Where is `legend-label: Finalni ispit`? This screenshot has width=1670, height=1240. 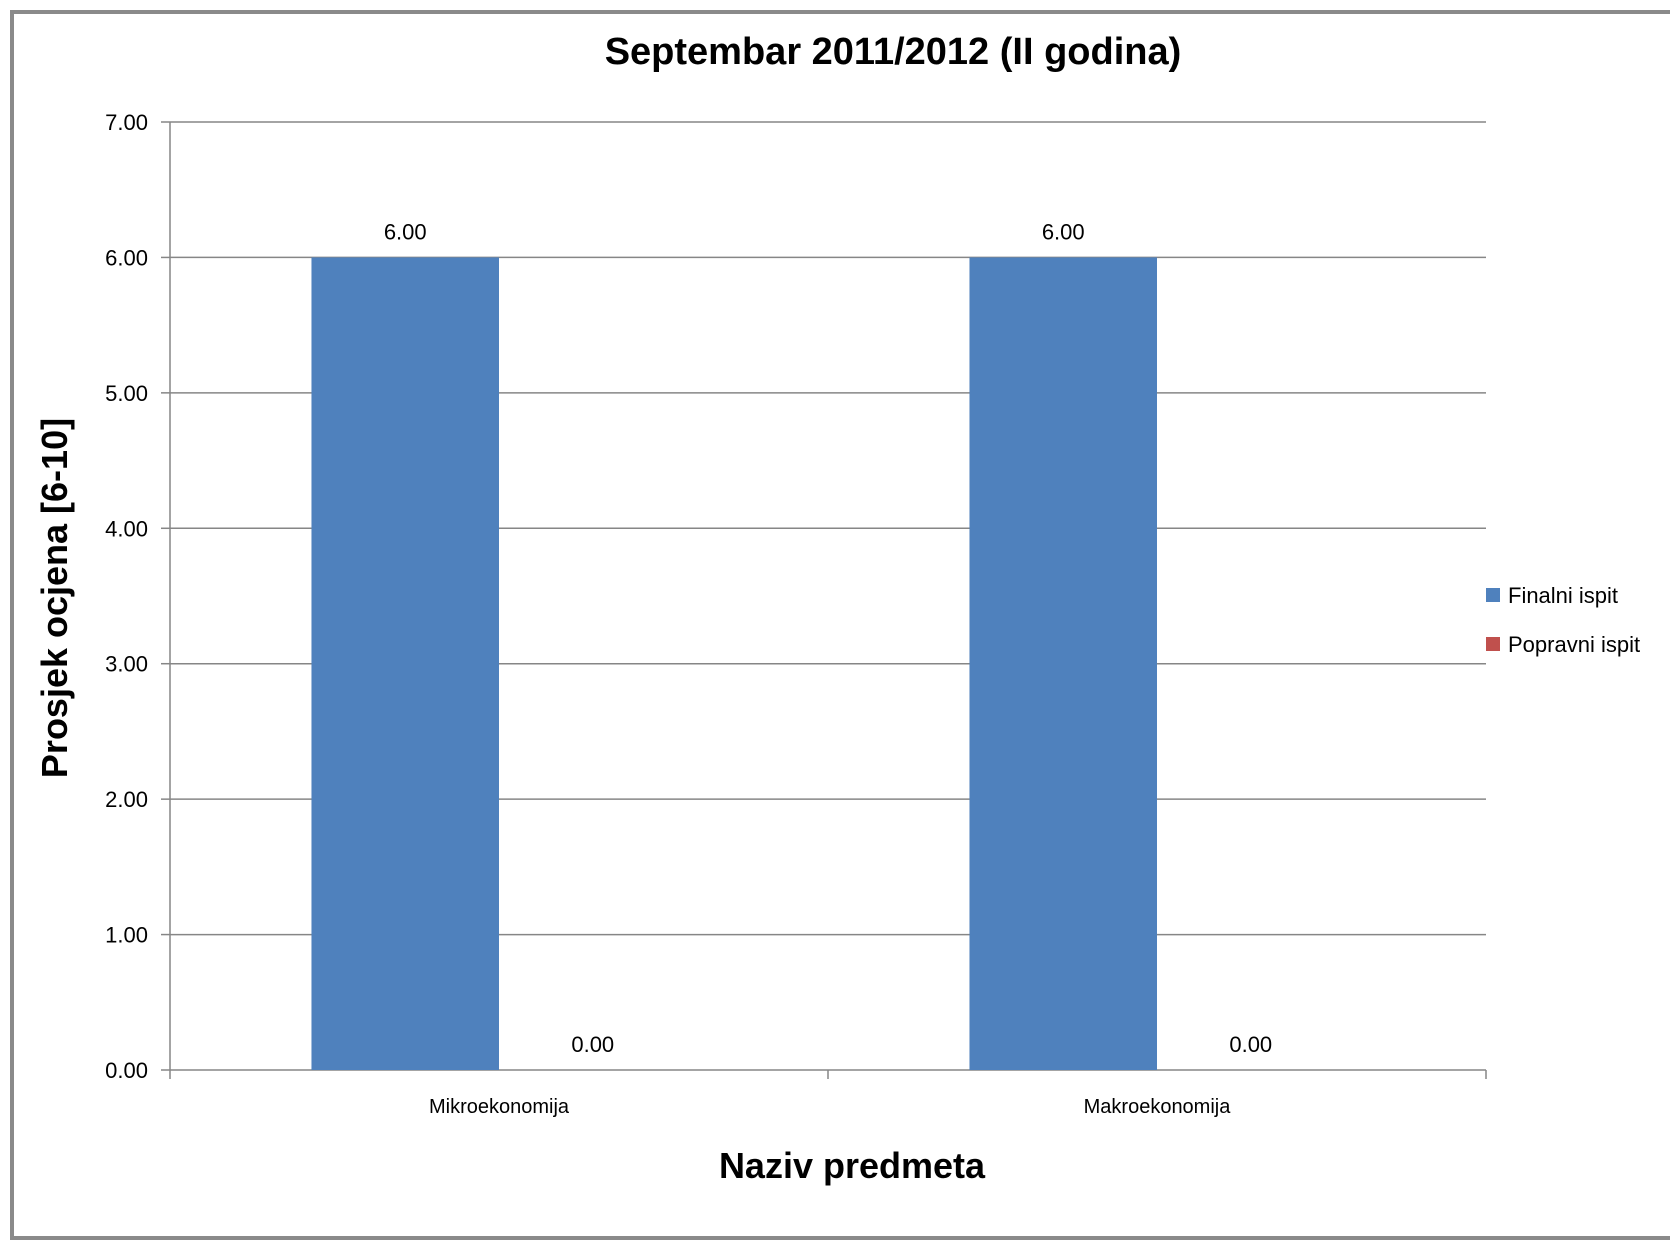 legend-label: Finalni ispit is located at coordinates (1563, 595).